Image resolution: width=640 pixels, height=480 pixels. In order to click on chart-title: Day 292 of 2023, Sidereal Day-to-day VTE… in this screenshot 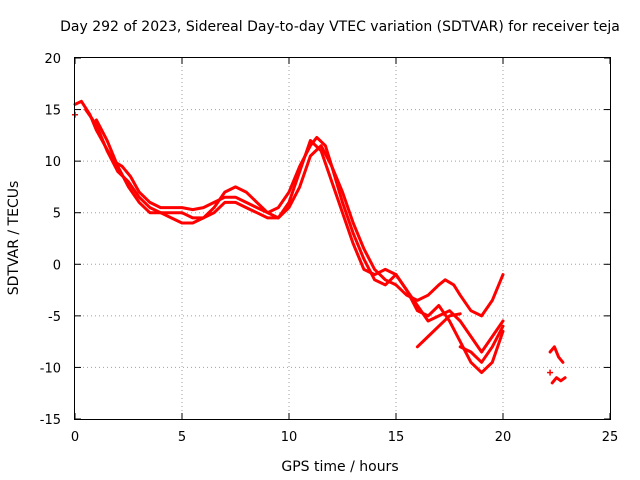, I will do `click(340, 27)`.